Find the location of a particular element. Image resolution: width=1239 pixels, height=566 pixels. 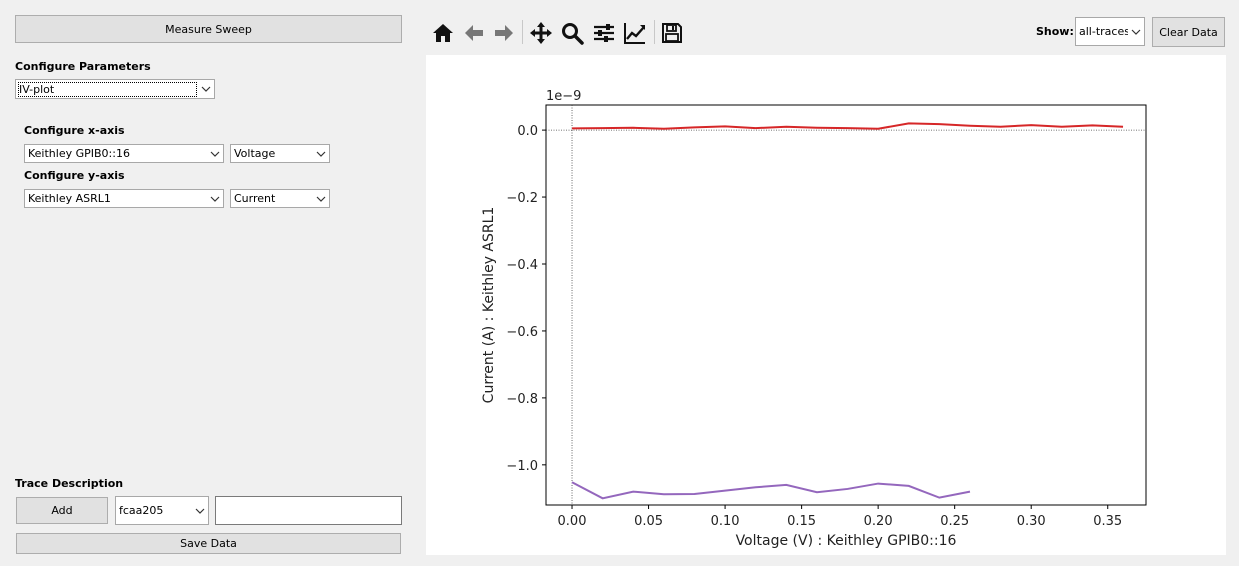

trace-select: fcaa205 is located at coordinates (162, 510).